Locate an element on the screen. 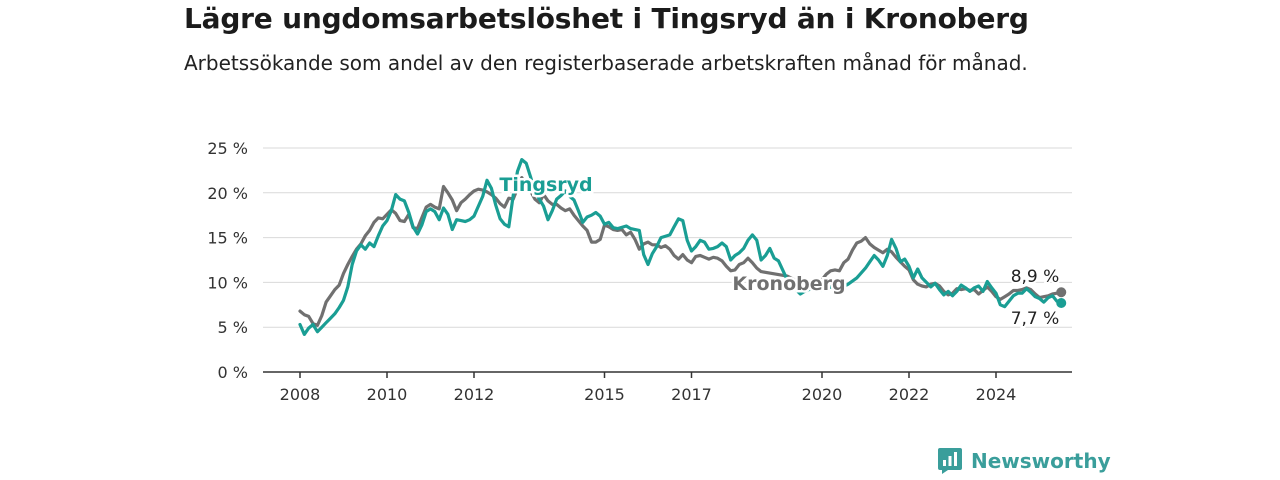 This screenshot has width=1280, height=480. y-tick-label: 15 % is located at coordinates (227, 238).